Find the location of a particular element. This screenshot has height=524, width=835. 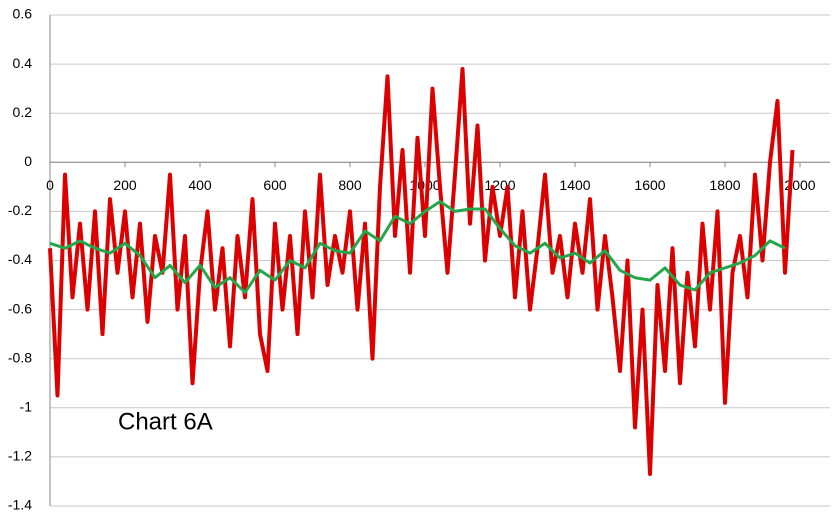

y-tick-label: -0.4 is located at coordinates (20, 259).